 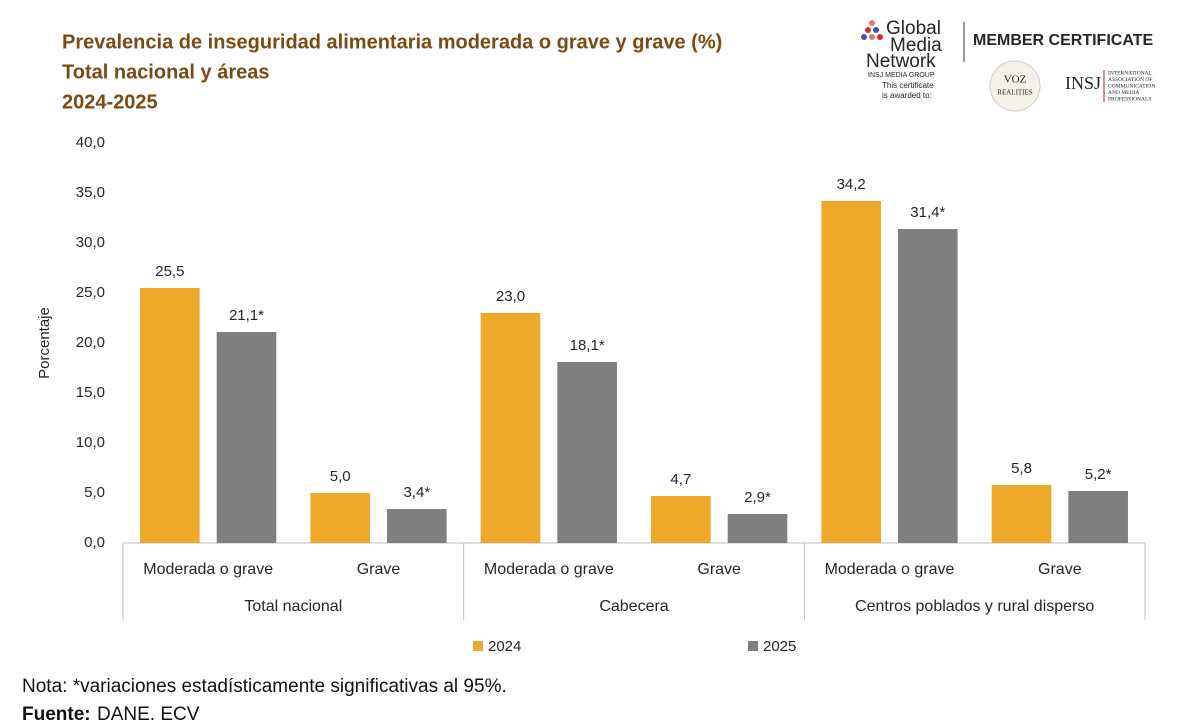 What do you see at coordinates (1123, 93) in the screenshot?
I see `insj-desc-line: AND MEDIA` at bounding box center [1123, 93].